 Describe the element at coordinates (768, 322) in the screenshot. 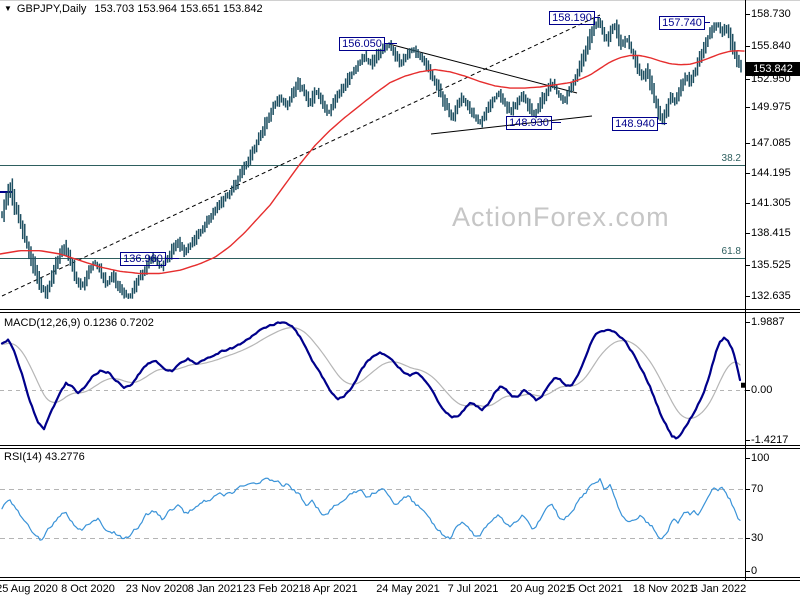

I see `macd-axis-label: 1.9887` at that location.